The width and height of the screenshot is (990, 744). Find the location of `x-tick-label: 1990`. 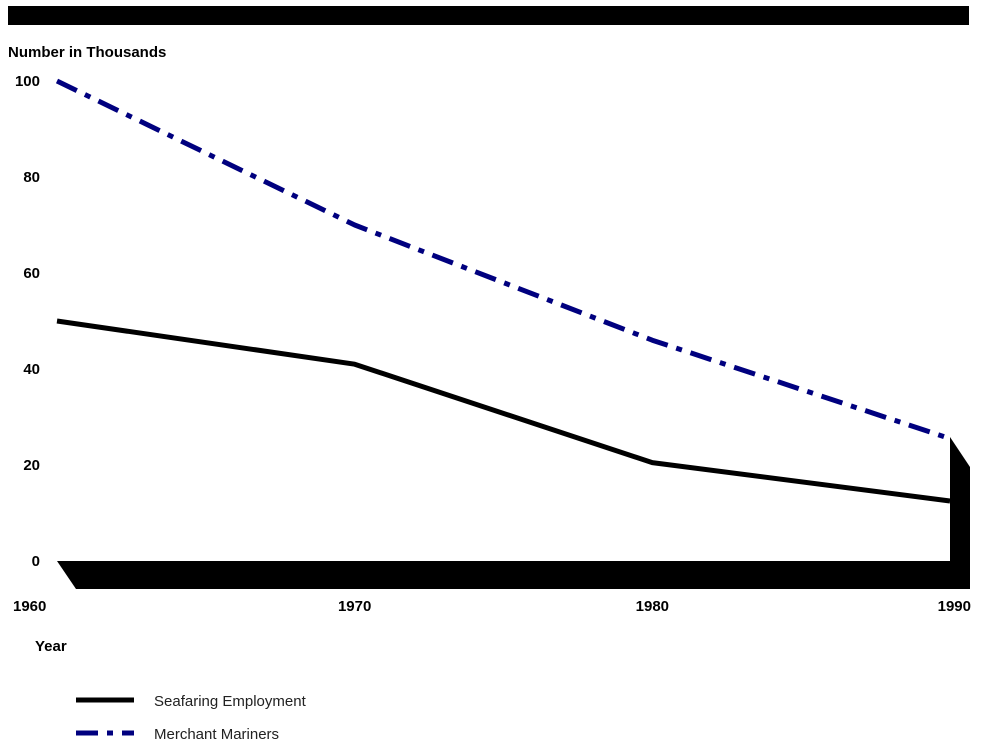

x-tick-label: 1990 is located at coordinates (954, 606).